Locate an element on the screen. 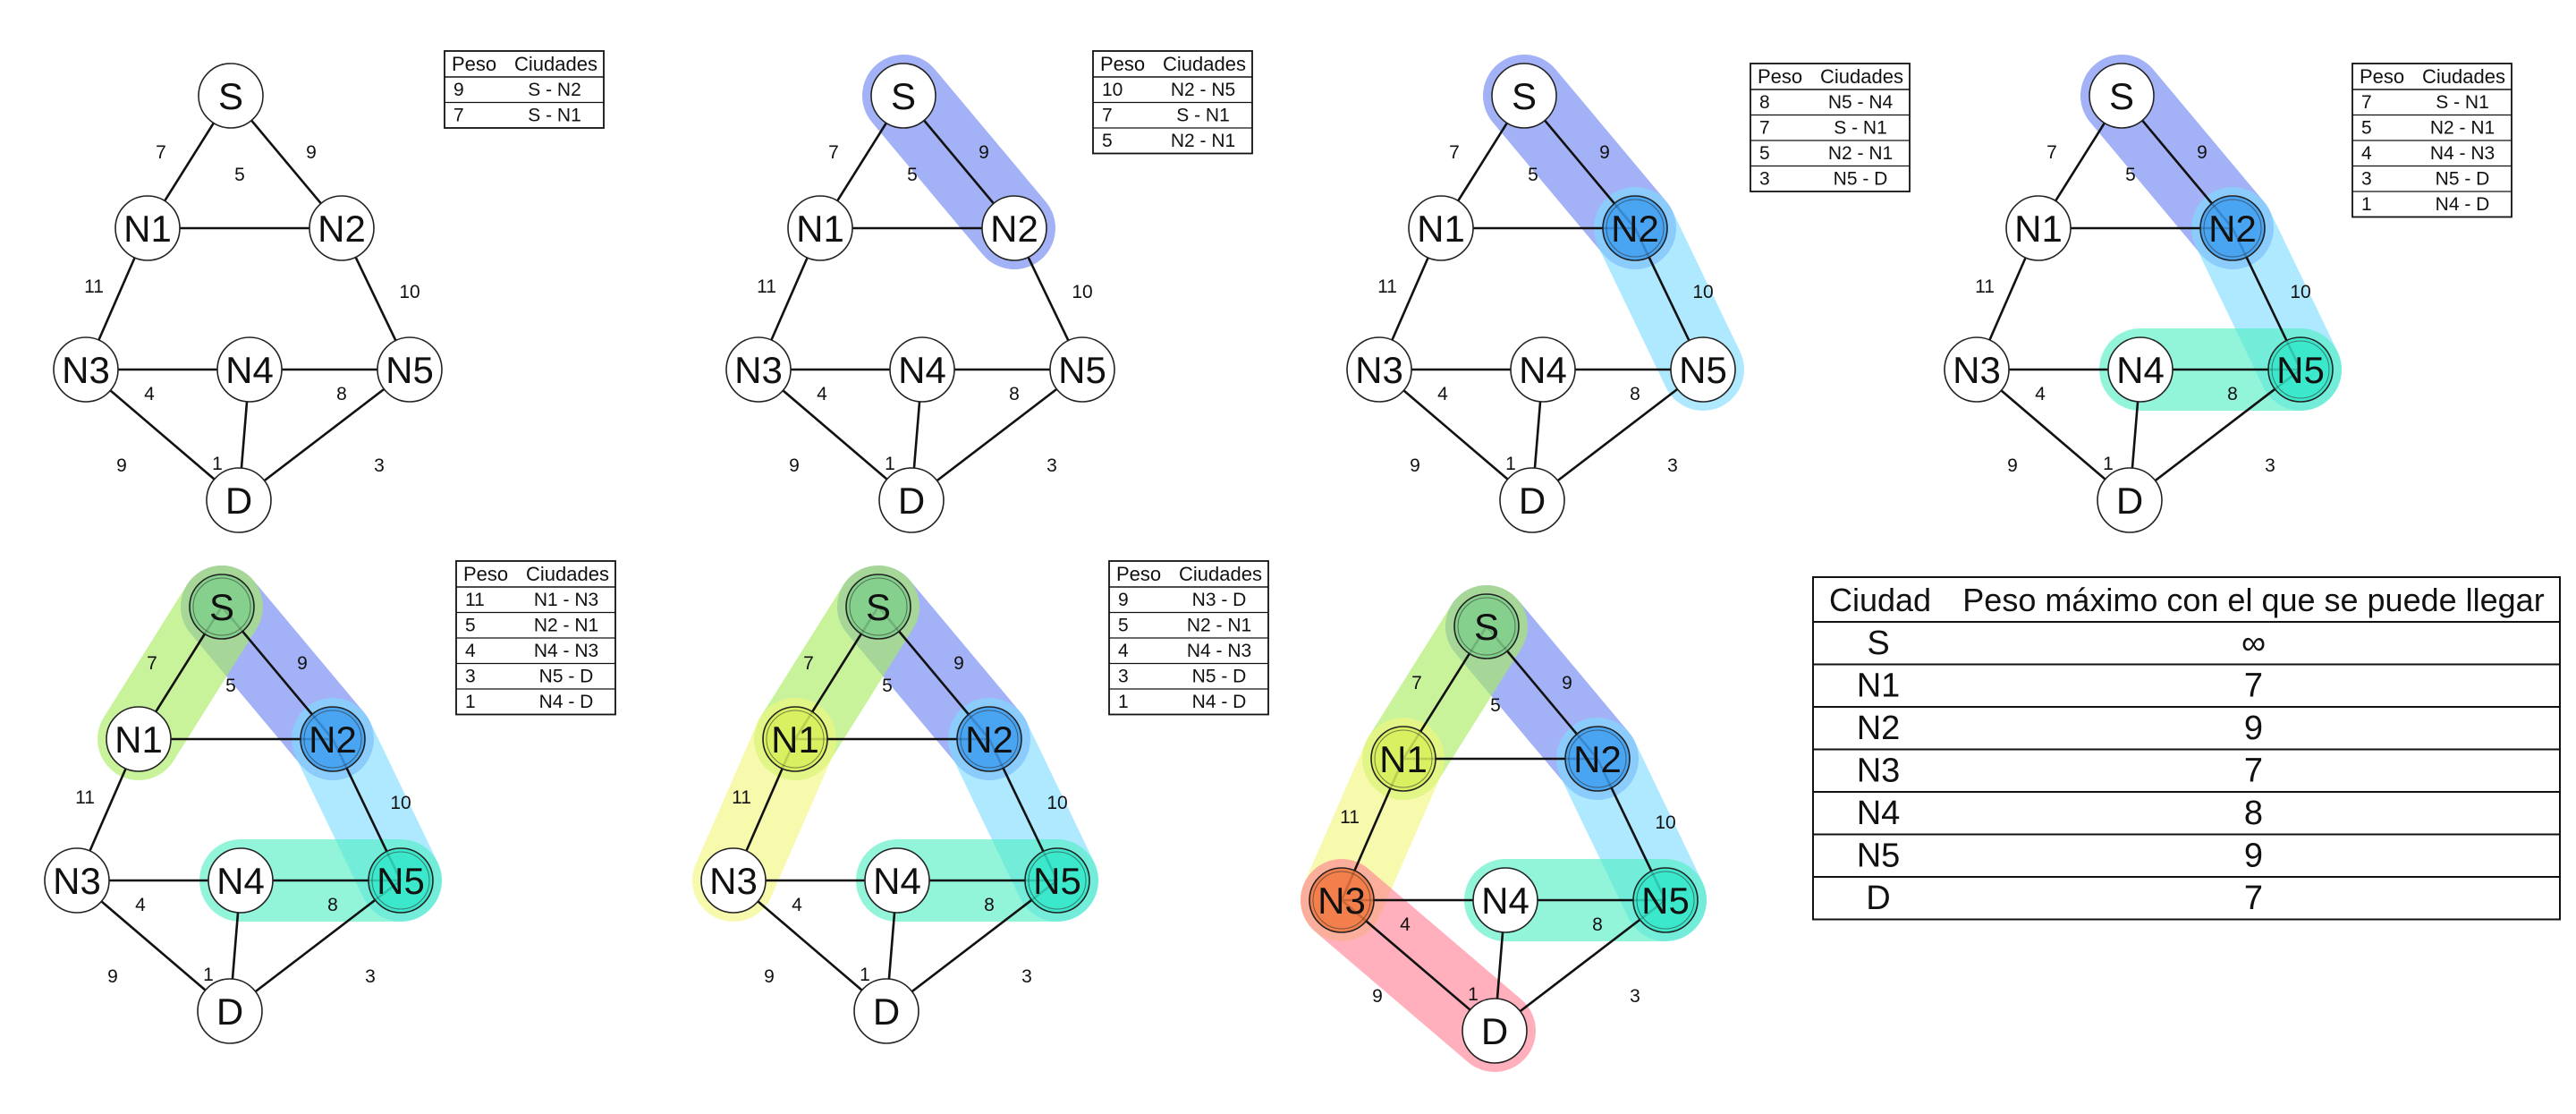 This screenshot has height=1114, width=2576. graph-step-1: 7 9 5 11 10 4 8 9 1 3 S N1 N2 N3 N4 N5 D is located at coordinates (248, 298).